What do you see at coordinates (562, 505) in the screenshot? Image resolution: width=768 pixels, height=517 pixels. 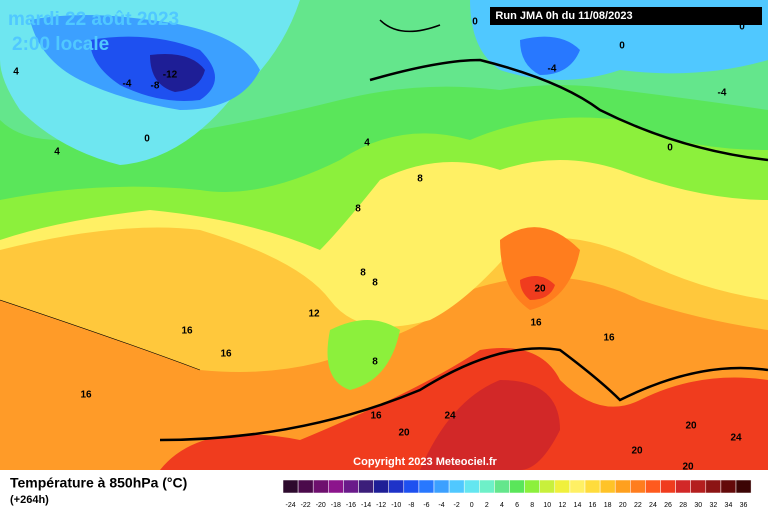 I see `scale-label: 12` at bounding box center [562, 505].